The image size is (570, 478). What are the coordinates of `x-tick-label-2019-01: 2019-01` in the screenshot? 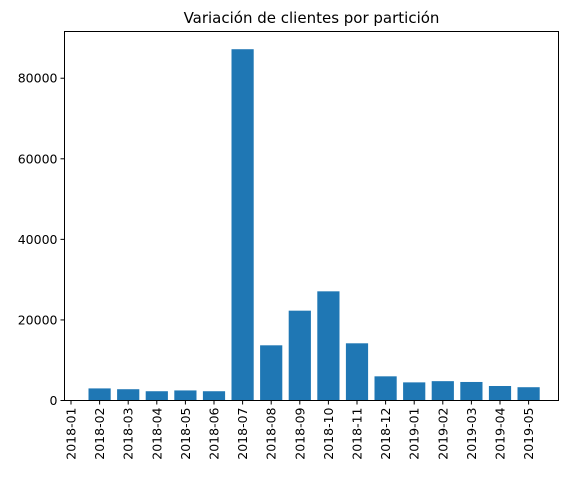 It's located at (414, 434).